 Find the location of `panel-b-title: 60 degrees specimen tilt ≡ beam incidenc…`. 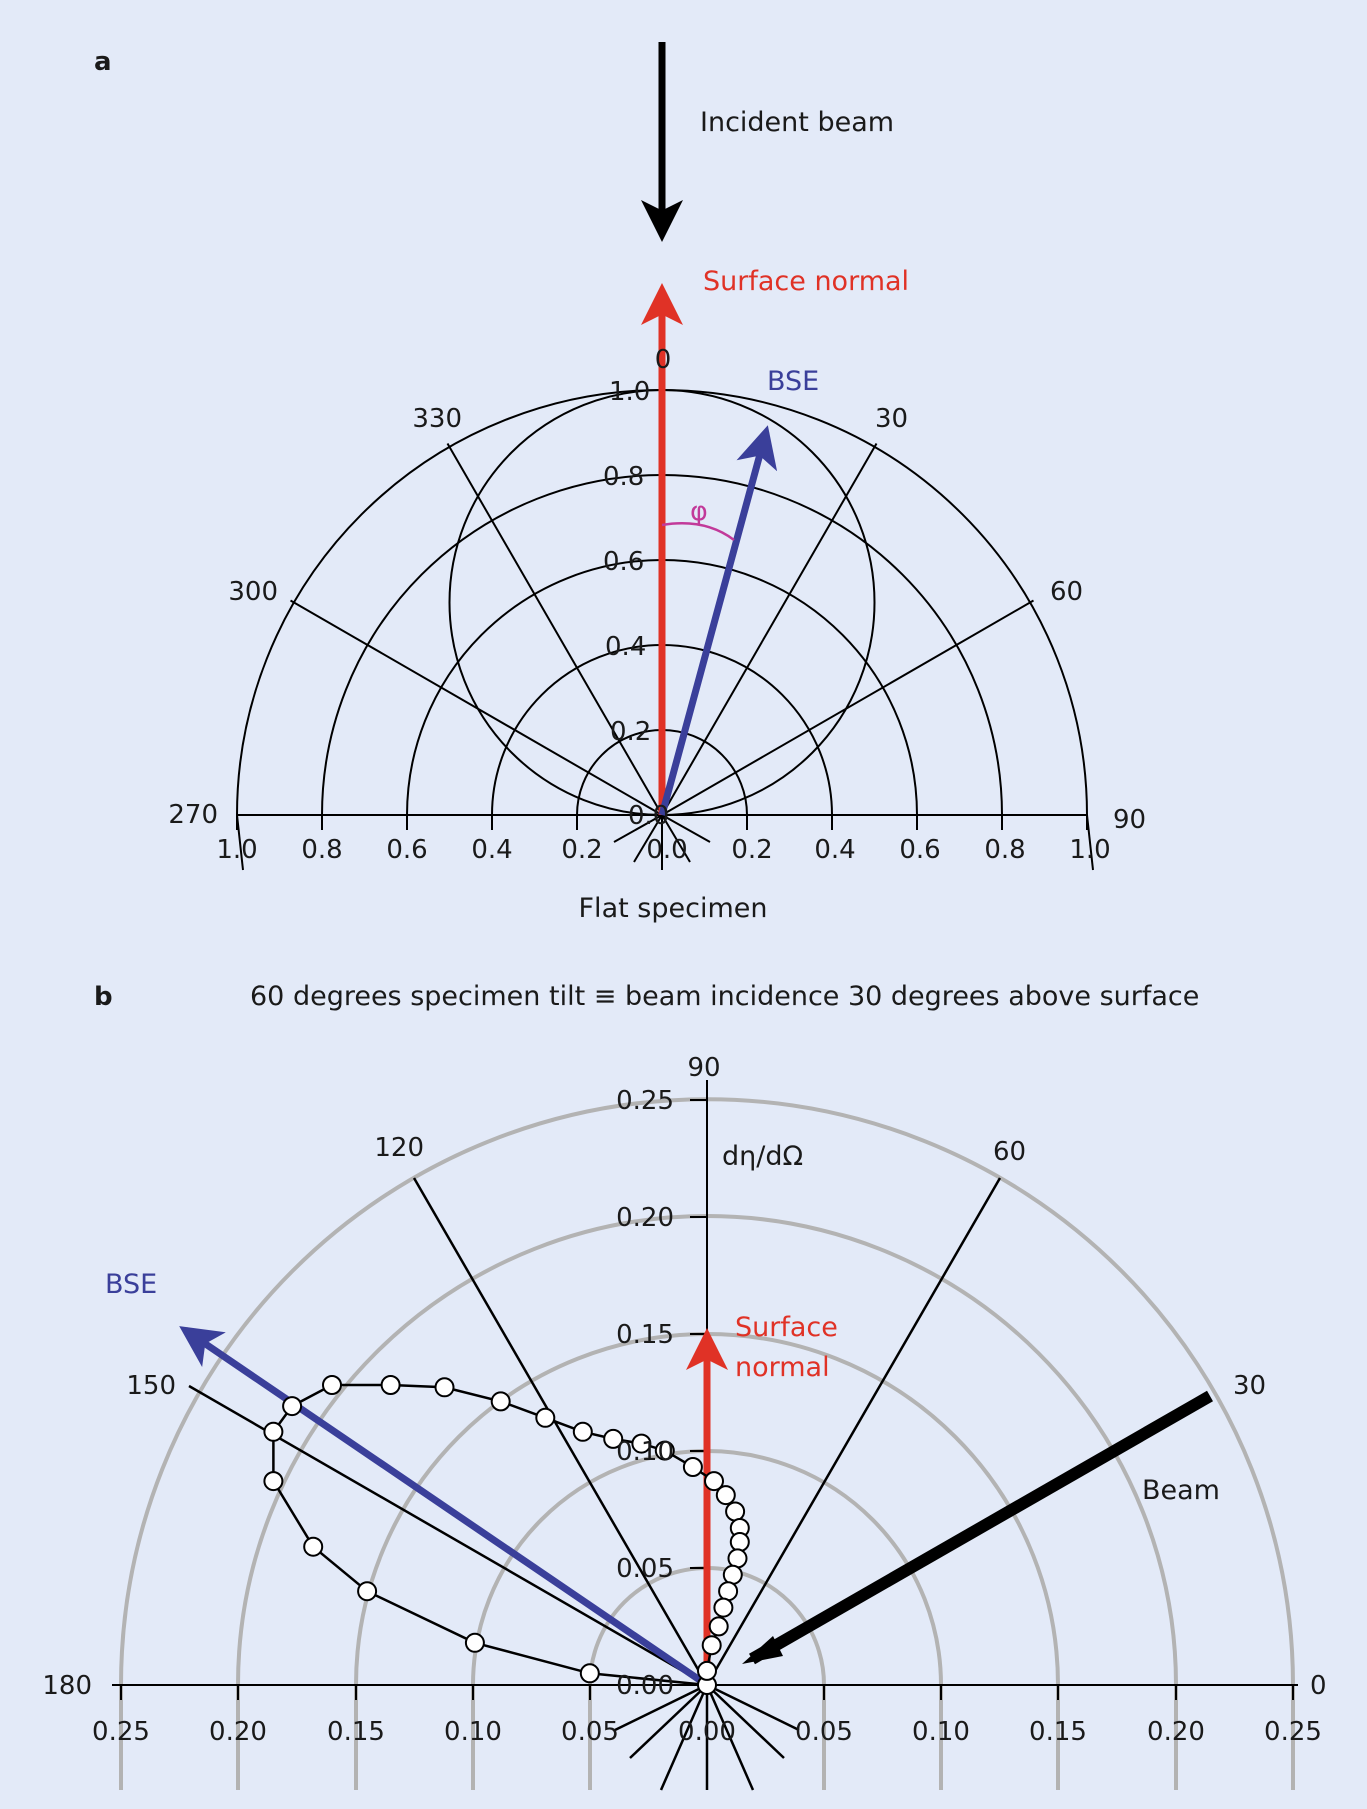

panel-b-title: 60 degrees specimen tilt ≡ beam incidenc… is located at coordinates (724, 996).